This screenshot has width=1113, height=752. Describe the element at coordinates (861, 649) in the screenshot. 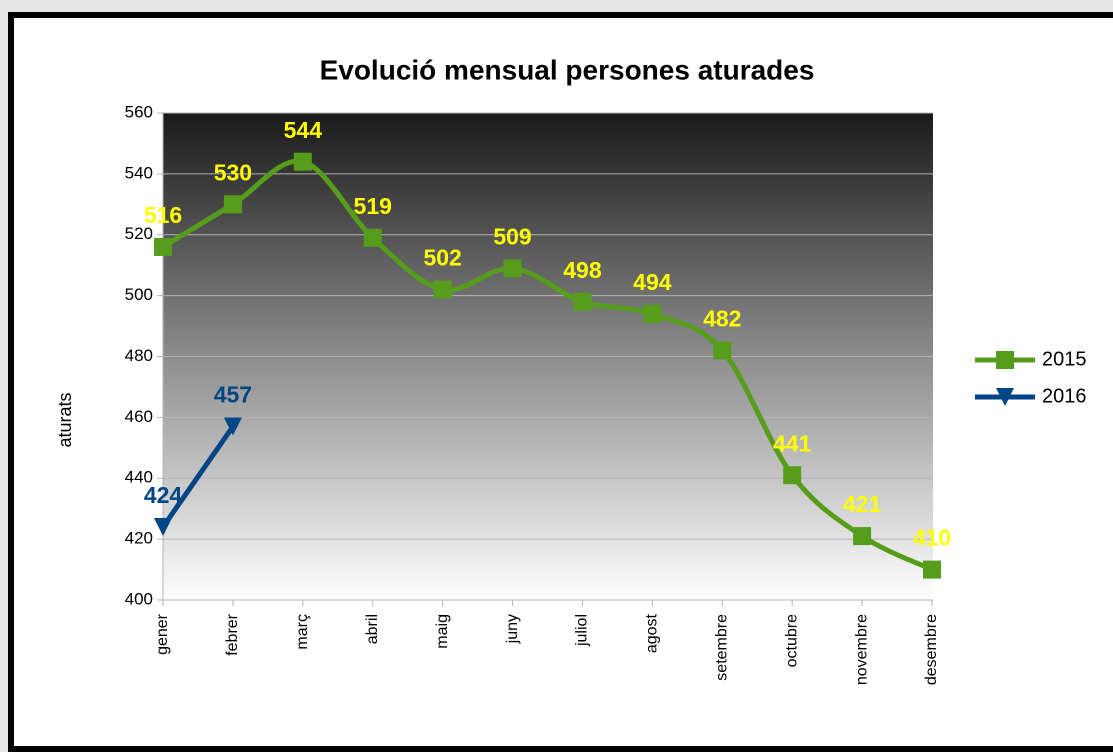

I see `x-tick-label: novembre` at that location.